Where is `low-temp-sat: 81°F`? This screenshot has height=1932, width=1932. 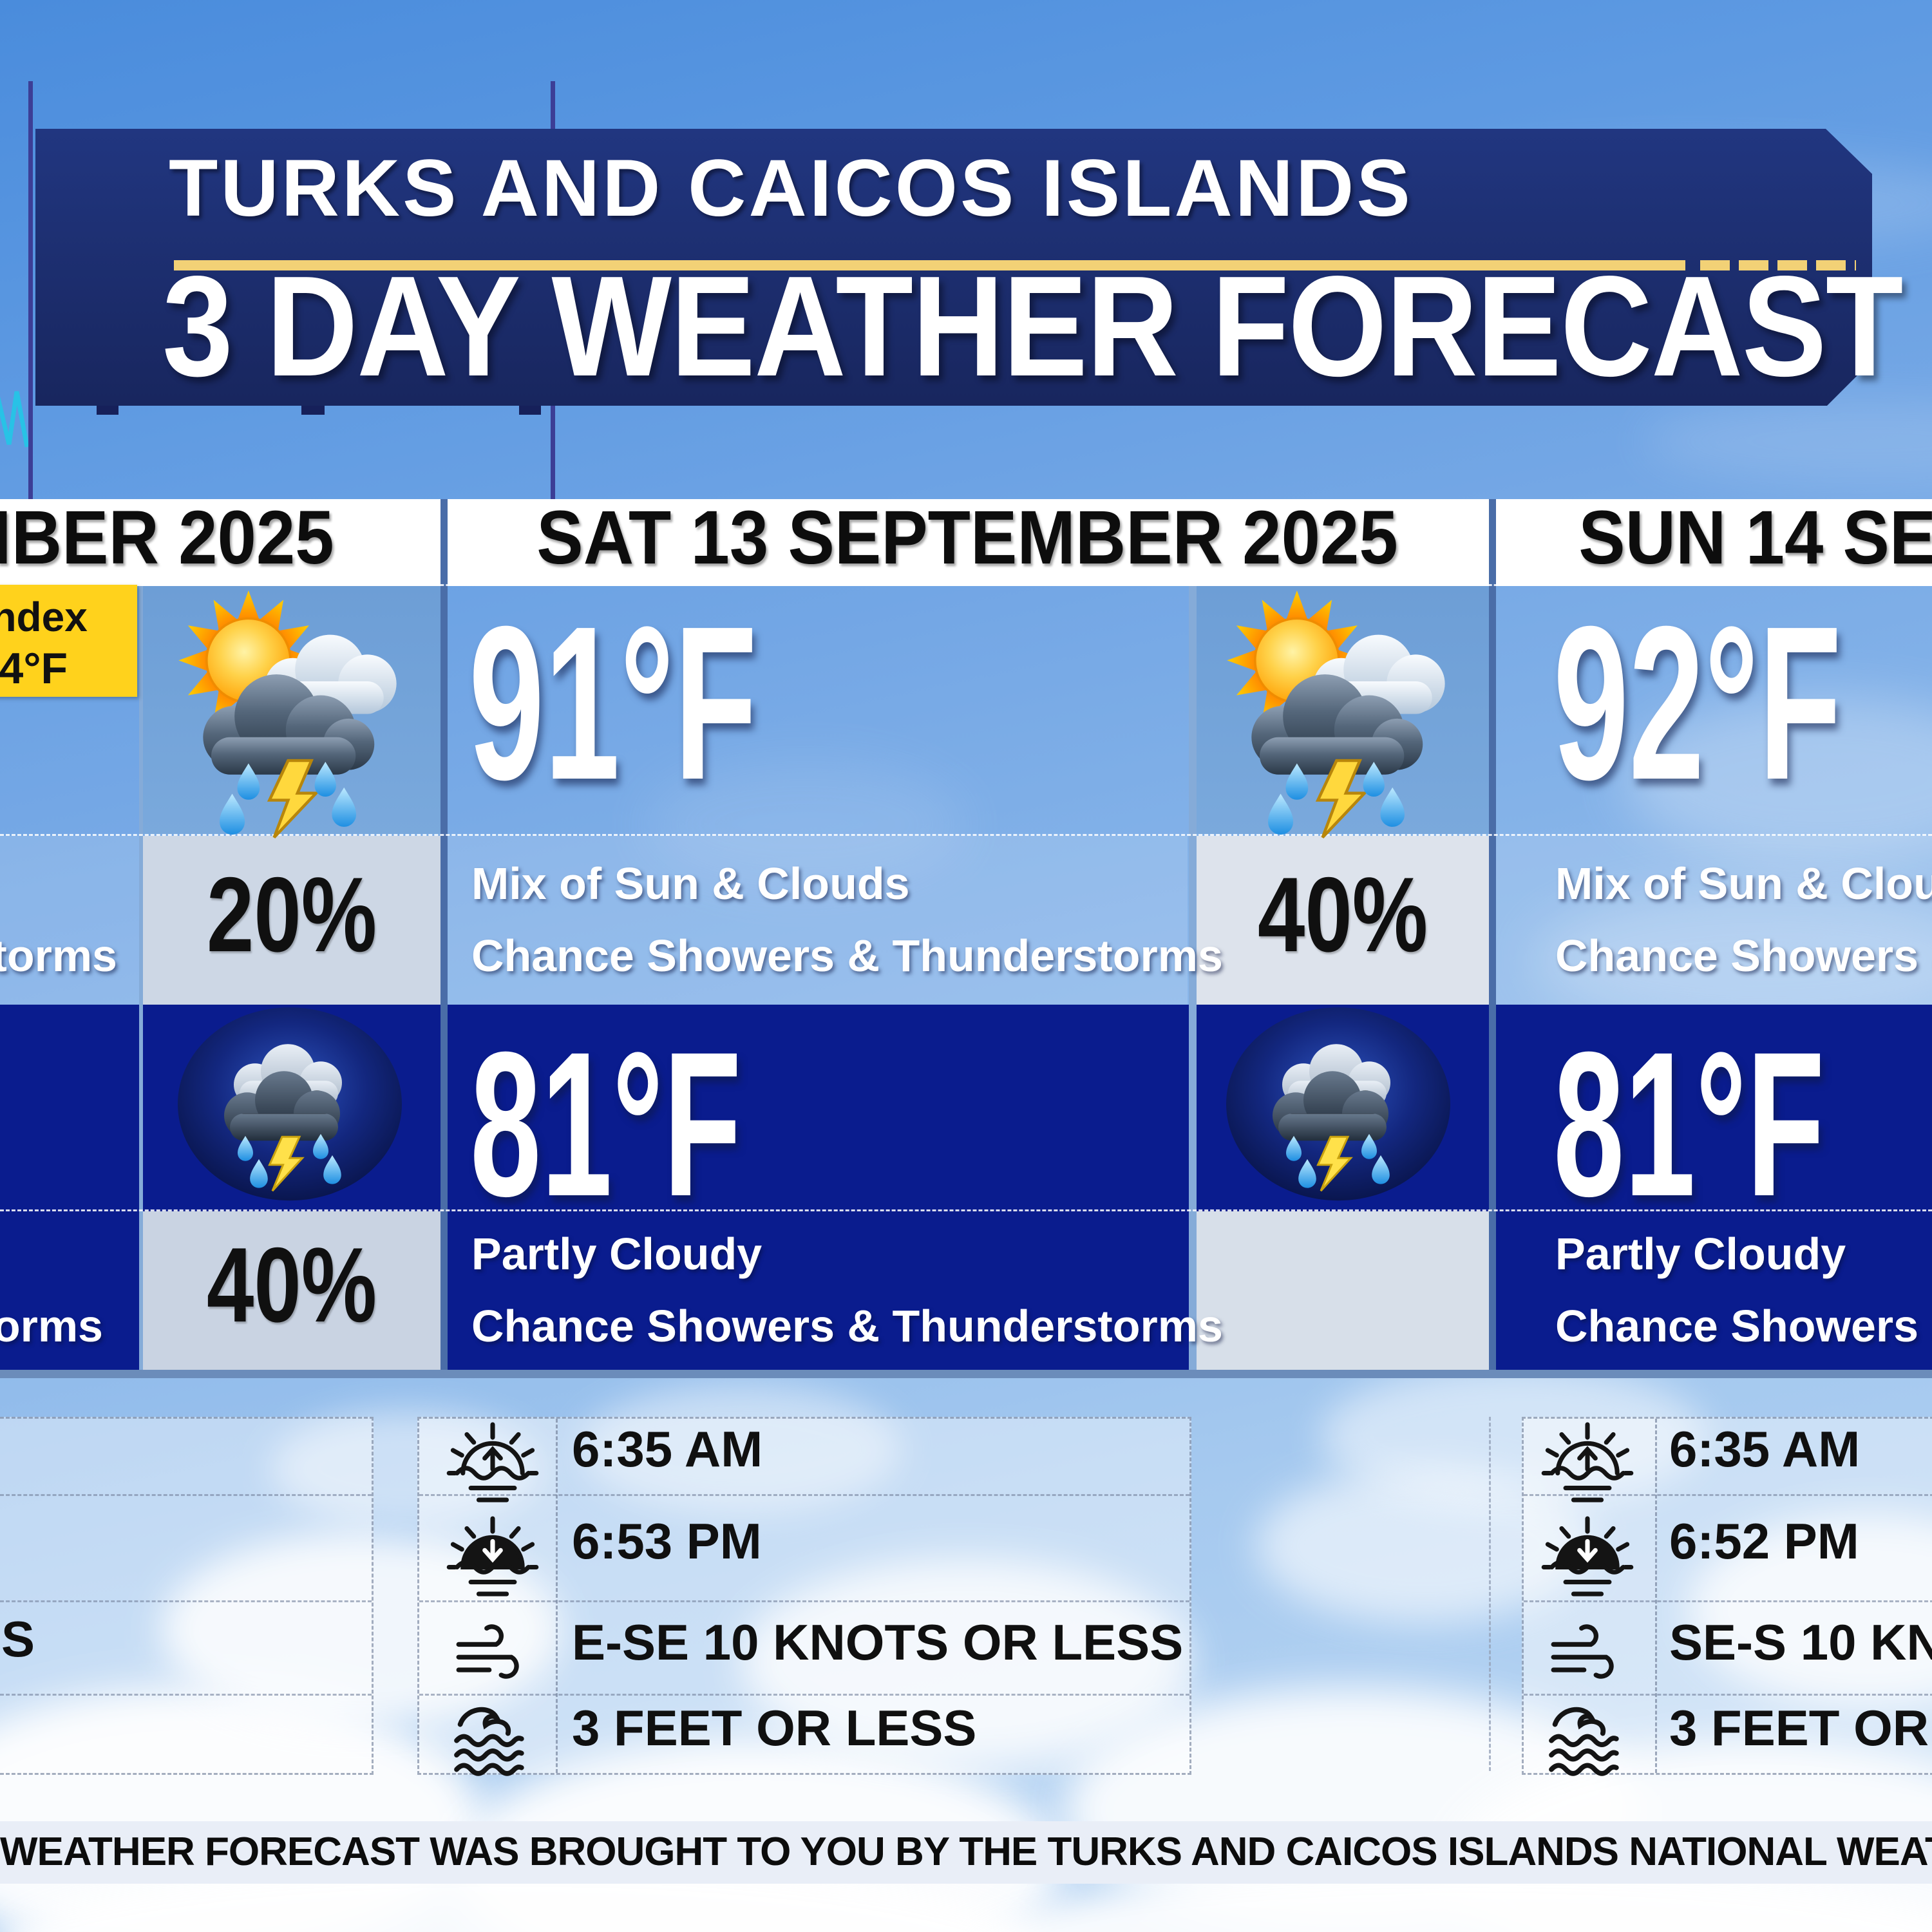
low-temp-sat: 81°F is located at coordinates (606, 1124).